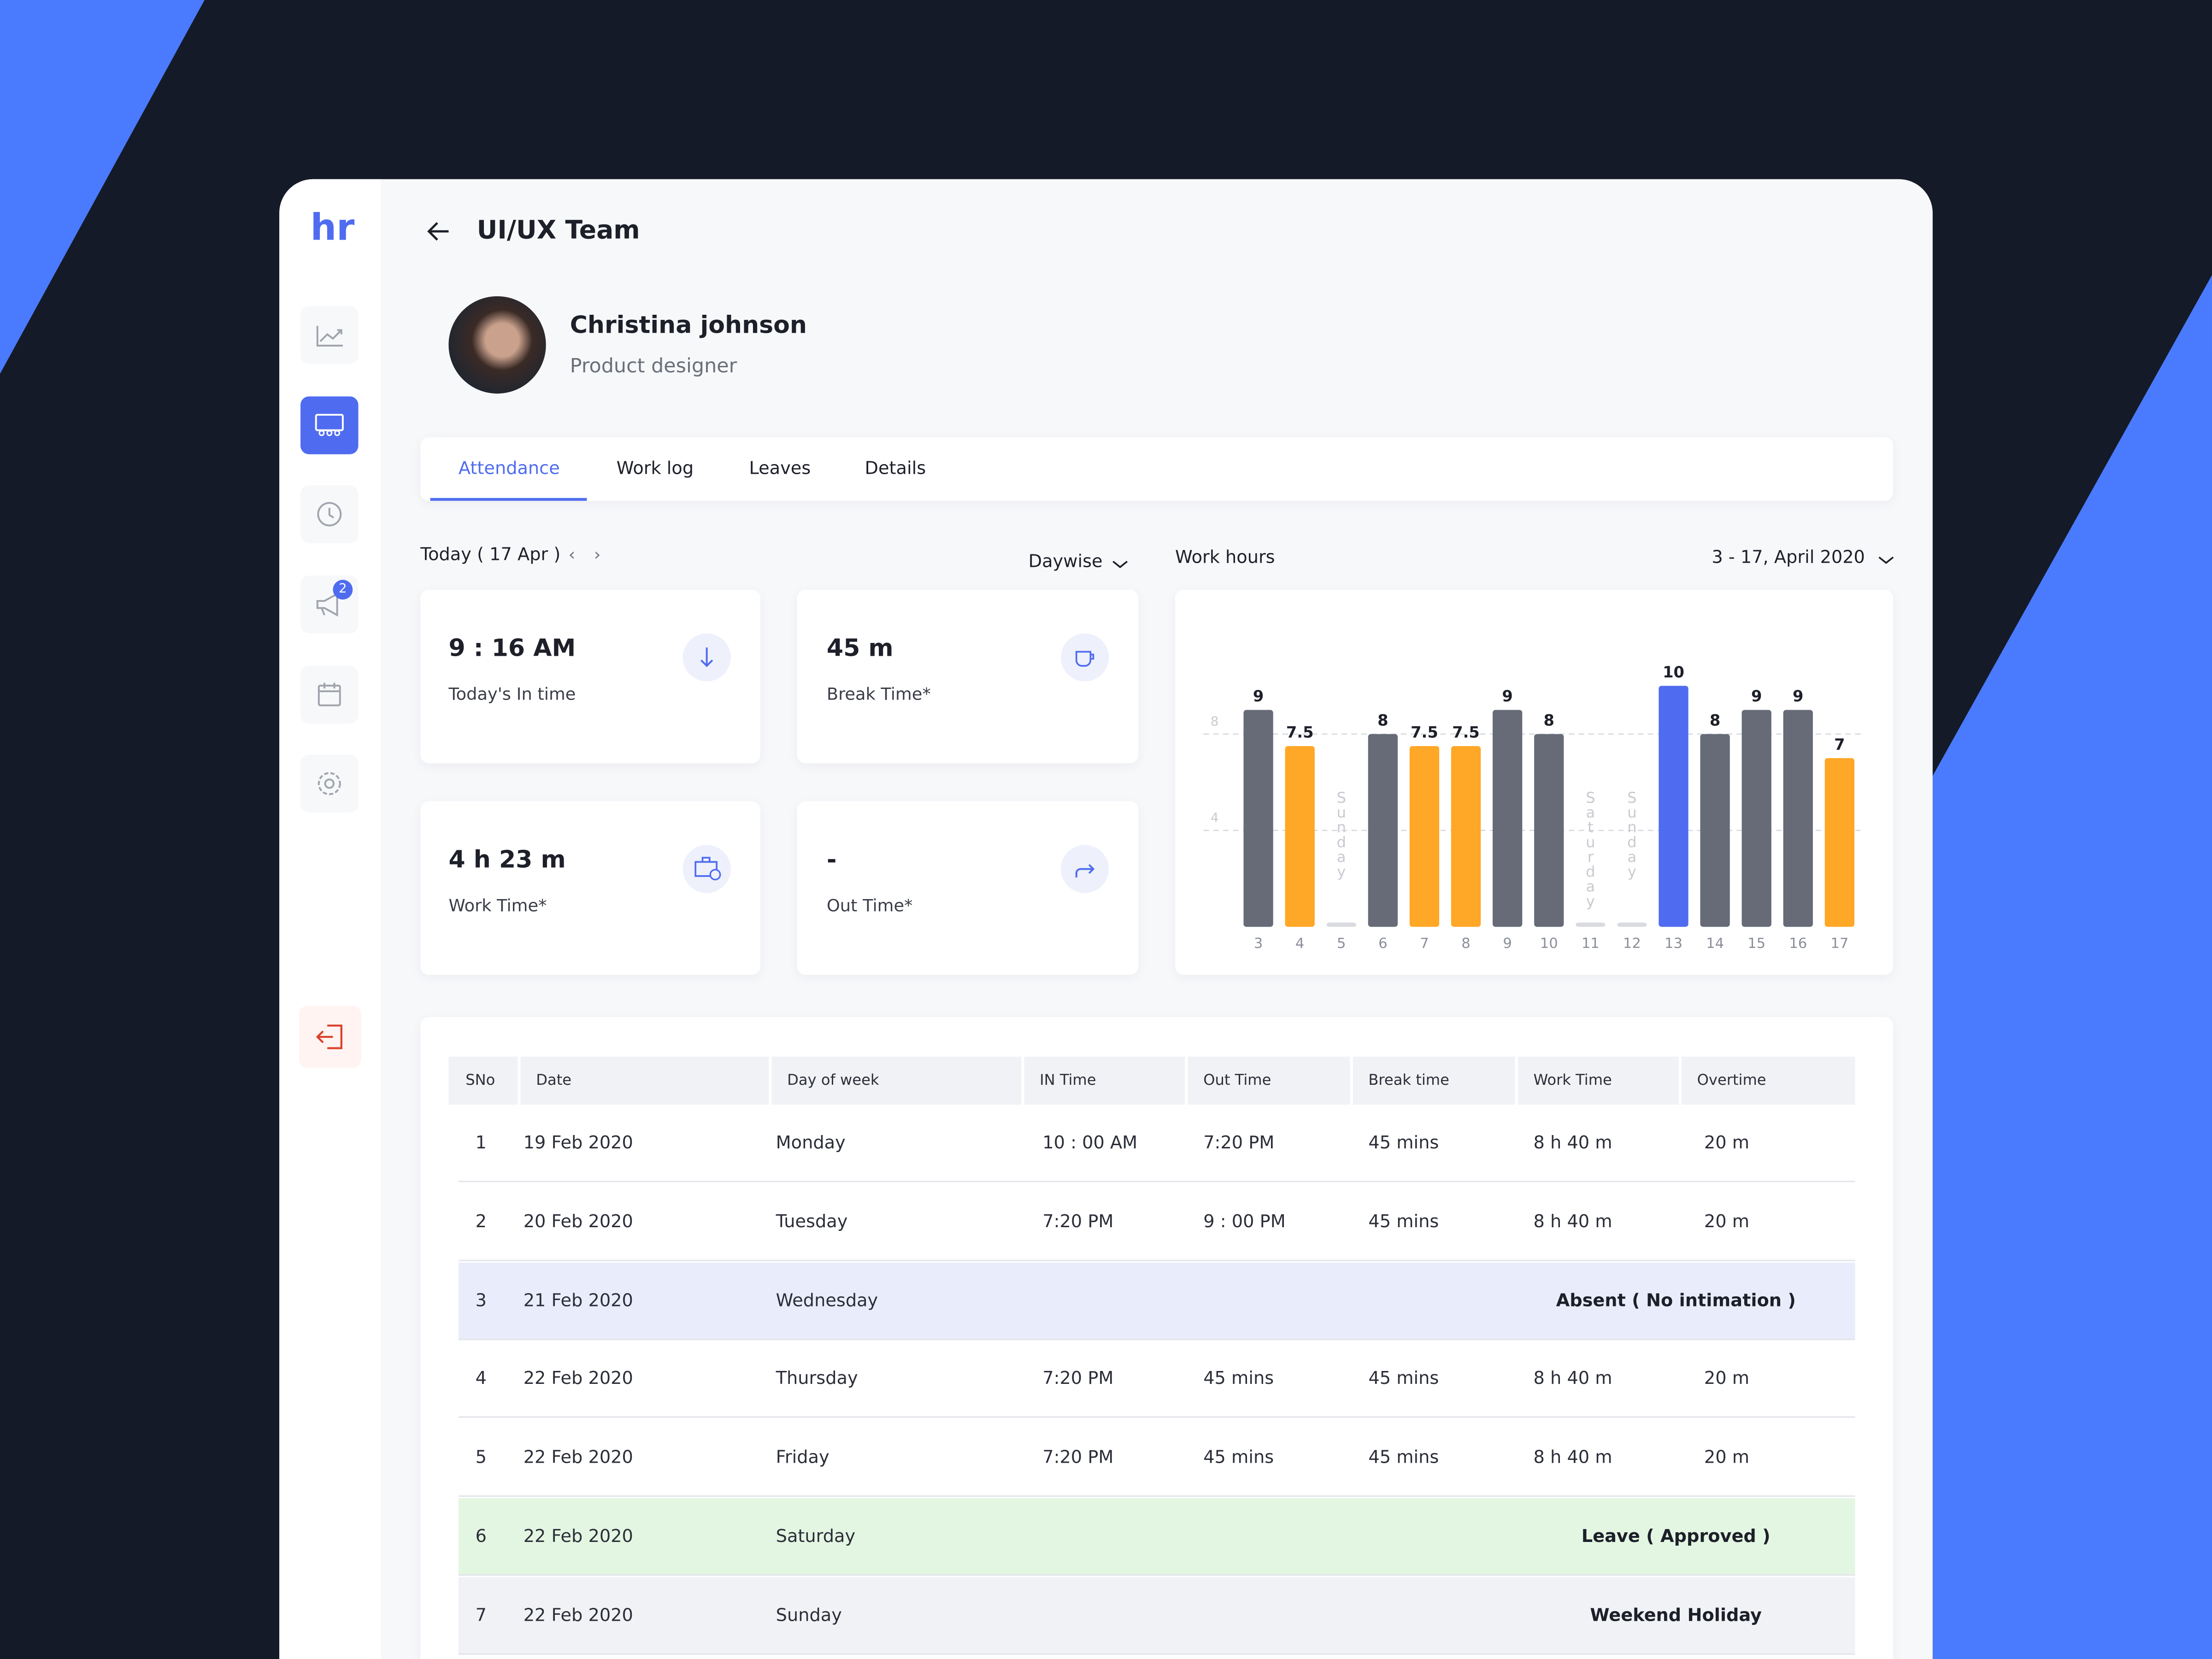  What do you see at coordinates (1676, 1614) in the screenshot?
I see `row-status: Weekend Holiday` at bounding box center [1676, 1614].